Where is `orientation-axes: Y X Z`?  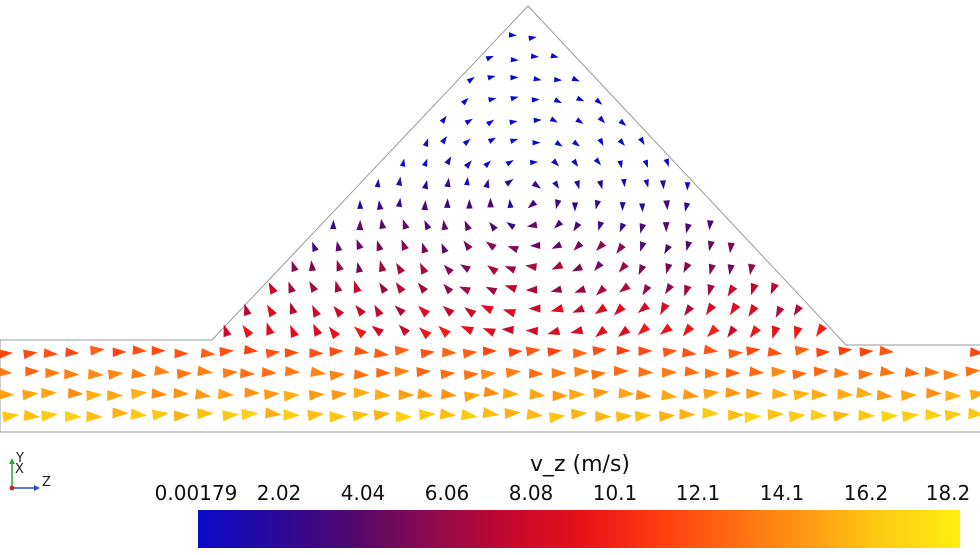 orientation-axes: Y X Z is located at coordinates (32, 475).